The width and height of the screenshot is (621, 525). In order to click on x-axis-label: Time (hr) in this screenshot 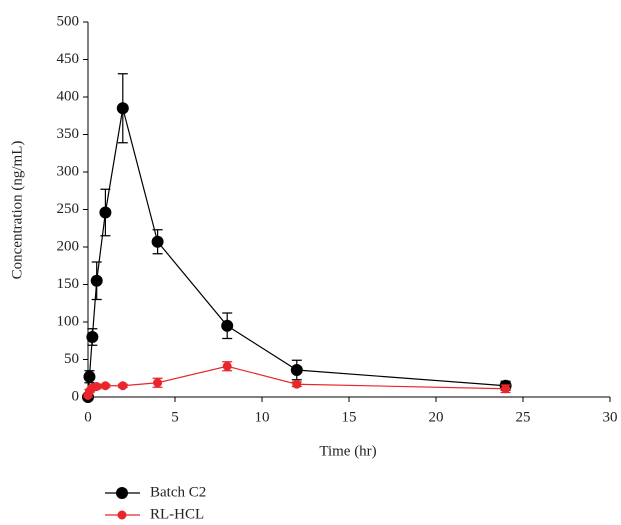, I will do `click(347, 451)`.